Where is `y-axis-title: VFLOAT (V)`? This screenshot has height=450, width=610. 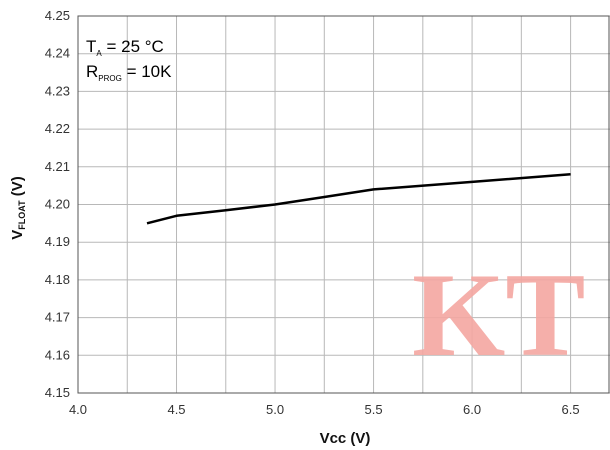 y-axis-title: VFLOAT (V) is located at coordinates (18, 208).